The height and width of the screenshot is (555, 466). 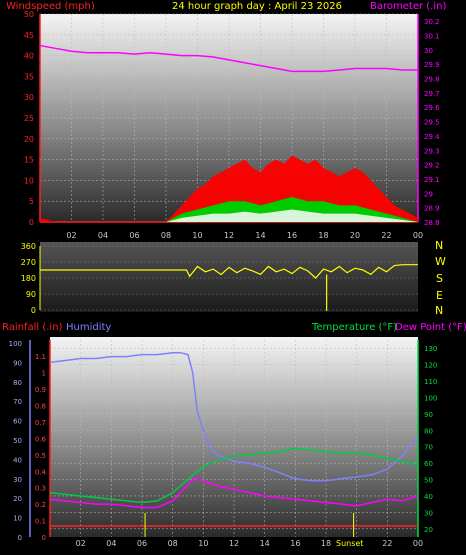 I want to click on temp-y-tick-label: 20, so click(x=428, y=530).